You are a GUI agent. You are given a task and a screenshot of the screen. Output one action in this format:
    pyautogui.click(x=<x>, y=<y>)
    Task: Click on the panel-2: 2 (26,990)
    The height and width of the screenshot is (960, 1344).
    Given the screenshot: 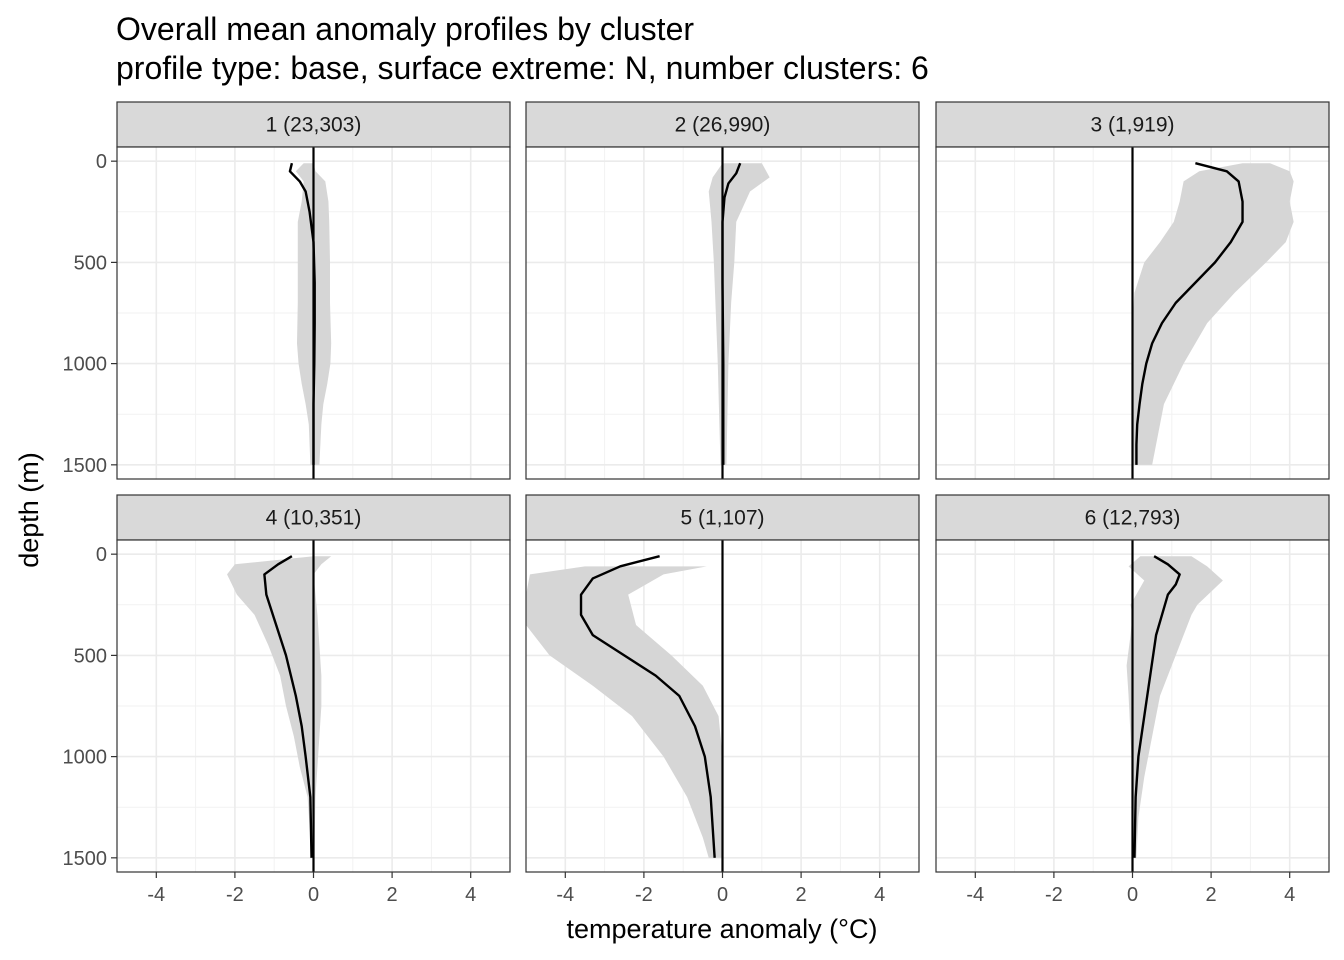 What is the action you would take?
    pyautogui.click(x=722, y=290)
    